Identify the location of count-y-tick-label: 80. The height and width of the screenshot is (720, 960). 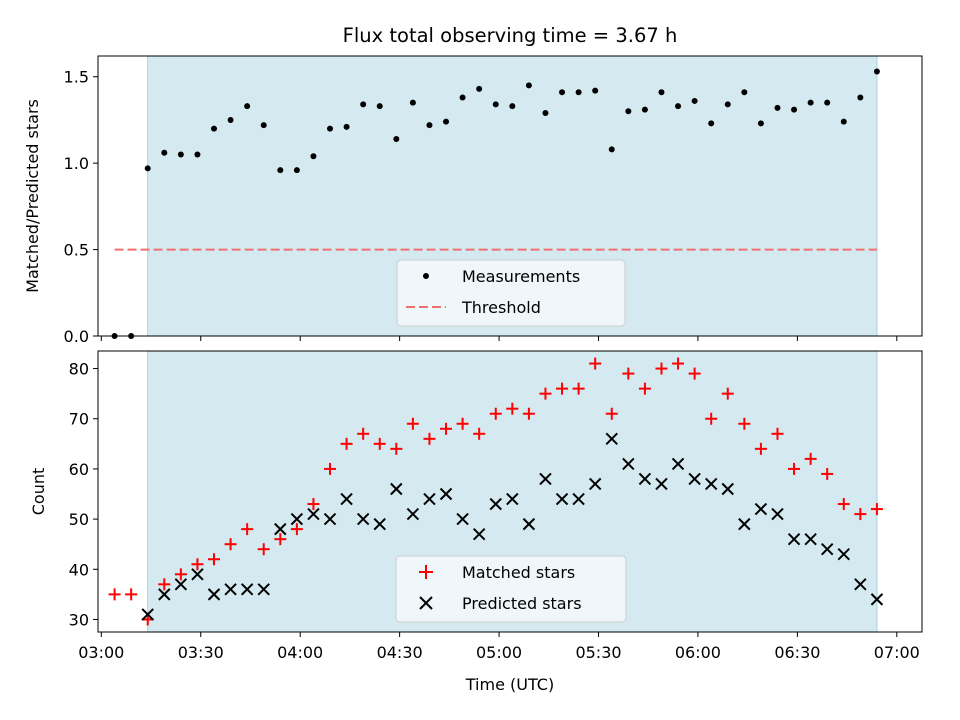
(79, 369).